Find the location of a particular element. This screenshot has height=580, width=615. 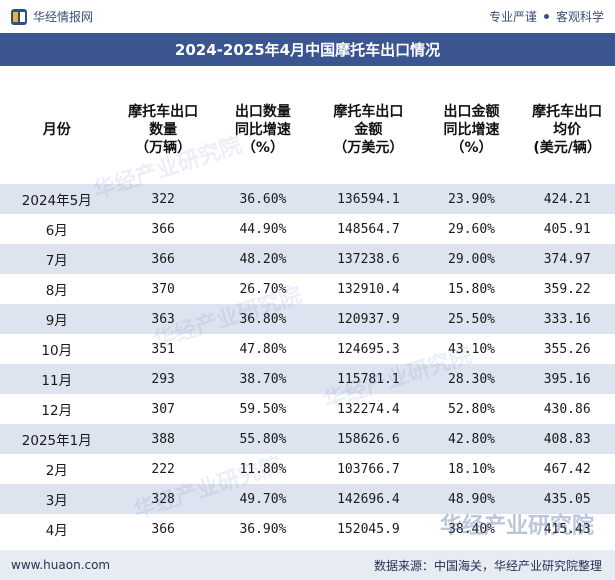

value-cell: 408.83 is located at coordinates (567, 439).